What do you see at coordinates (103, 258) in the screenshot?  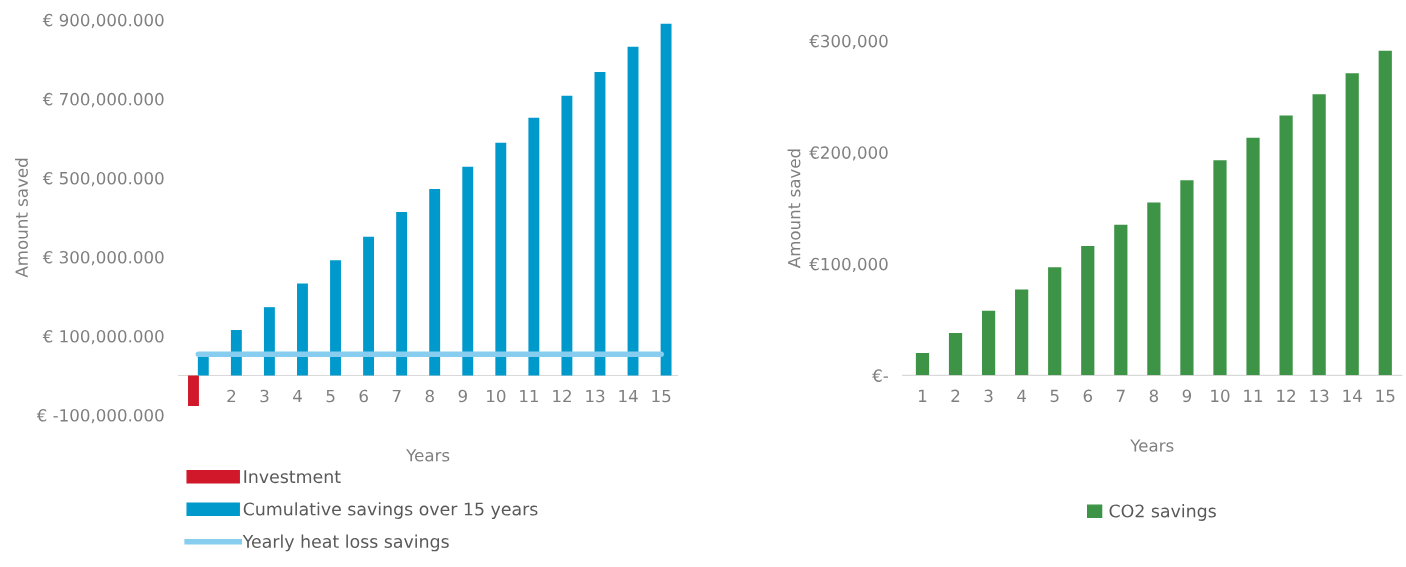 I see `y-tick-label: € 300,000.000` at bounding box center [103, 258].